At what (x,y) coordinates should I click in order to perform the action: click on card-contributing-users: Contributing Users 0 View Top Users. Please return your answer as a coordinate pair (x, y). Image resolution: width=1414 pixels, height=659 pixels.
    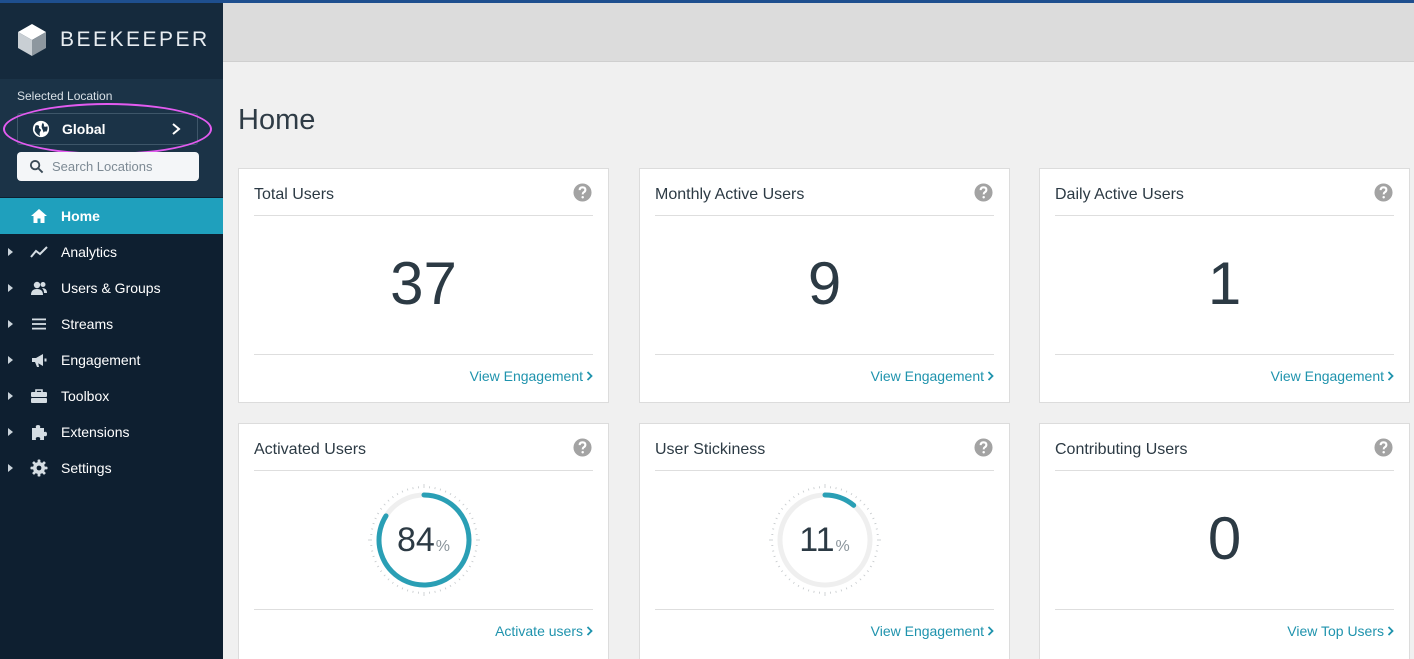
    Looking at the image, I should click on (1224, 541).